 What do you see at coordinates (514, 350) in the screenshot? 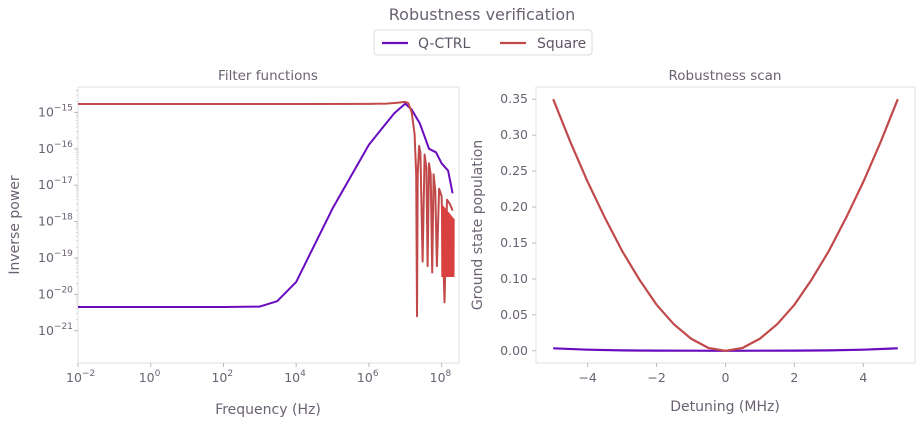
I see `robustness-scan-ytick-label: 0.00` at bounding box center [514, 350].